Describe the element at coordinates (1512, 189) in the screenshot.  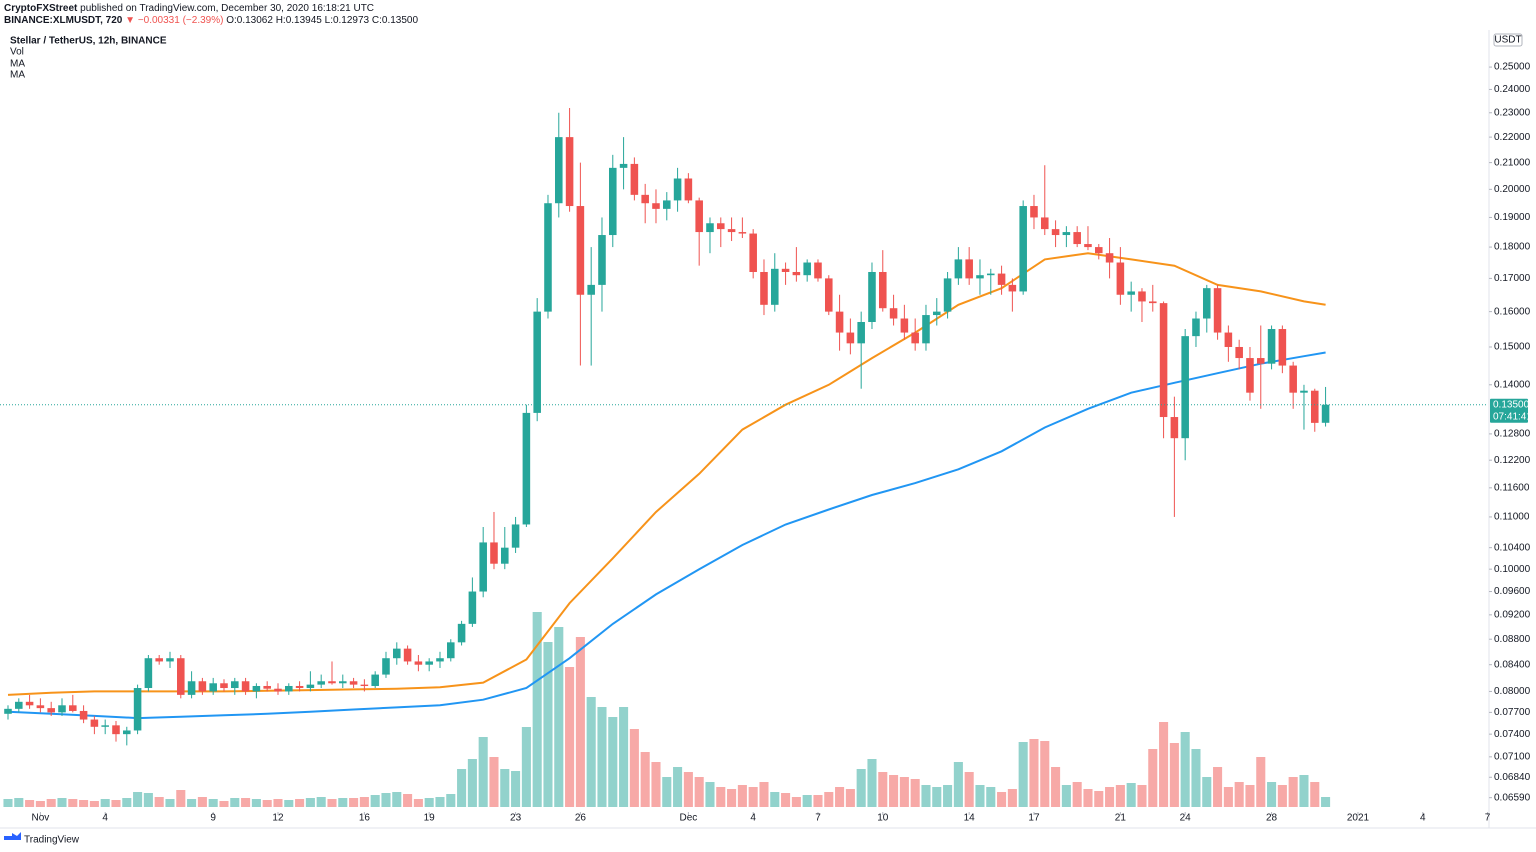
I see `y-tick-label: 0.20000` at that location.